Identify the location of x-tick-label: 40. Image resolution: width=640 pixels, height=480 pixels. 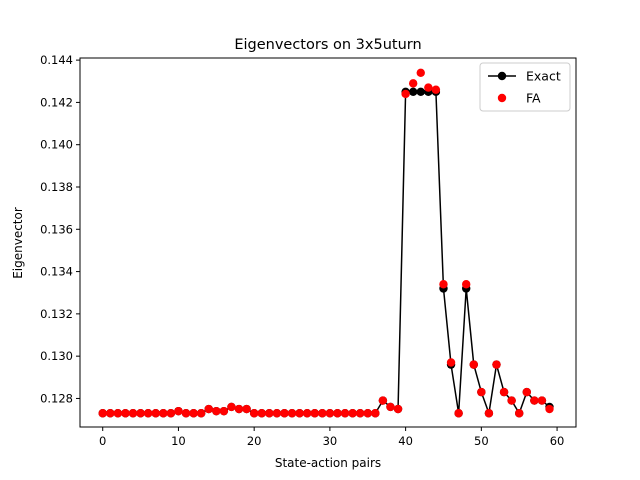
(405, 441).